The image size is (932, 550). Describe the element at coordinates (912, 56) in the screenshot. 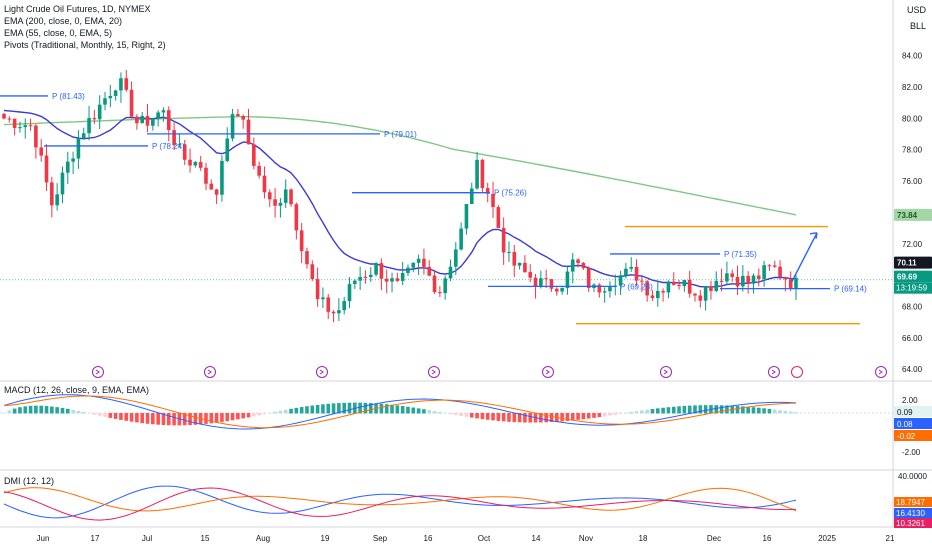

I see `price-tick: 84.00` at that location.